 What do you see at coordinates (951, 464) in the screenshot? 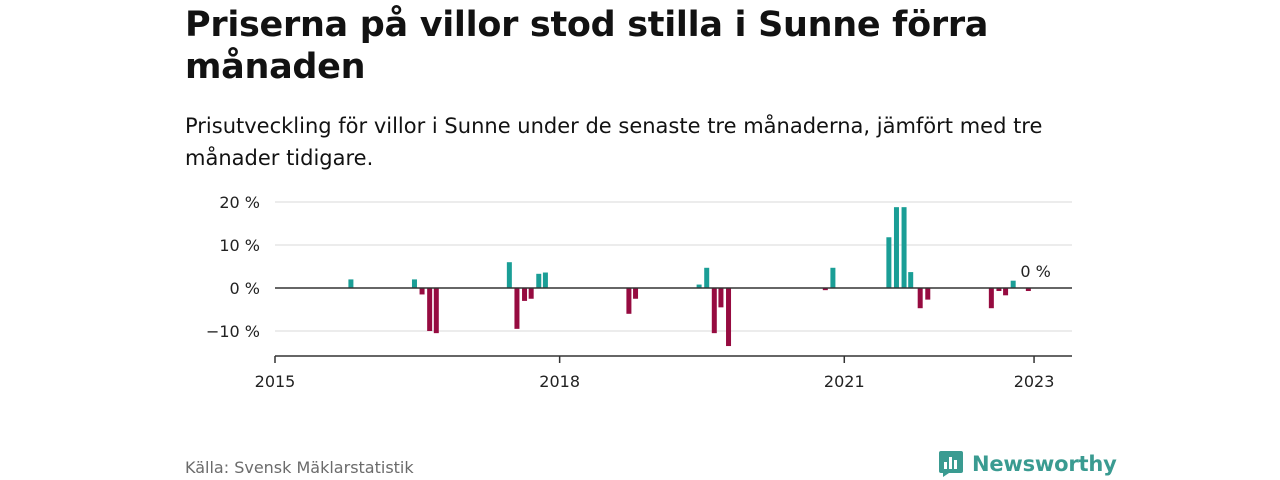
I see `newsworthy-logo-icon` at bounding box center [951, 464].